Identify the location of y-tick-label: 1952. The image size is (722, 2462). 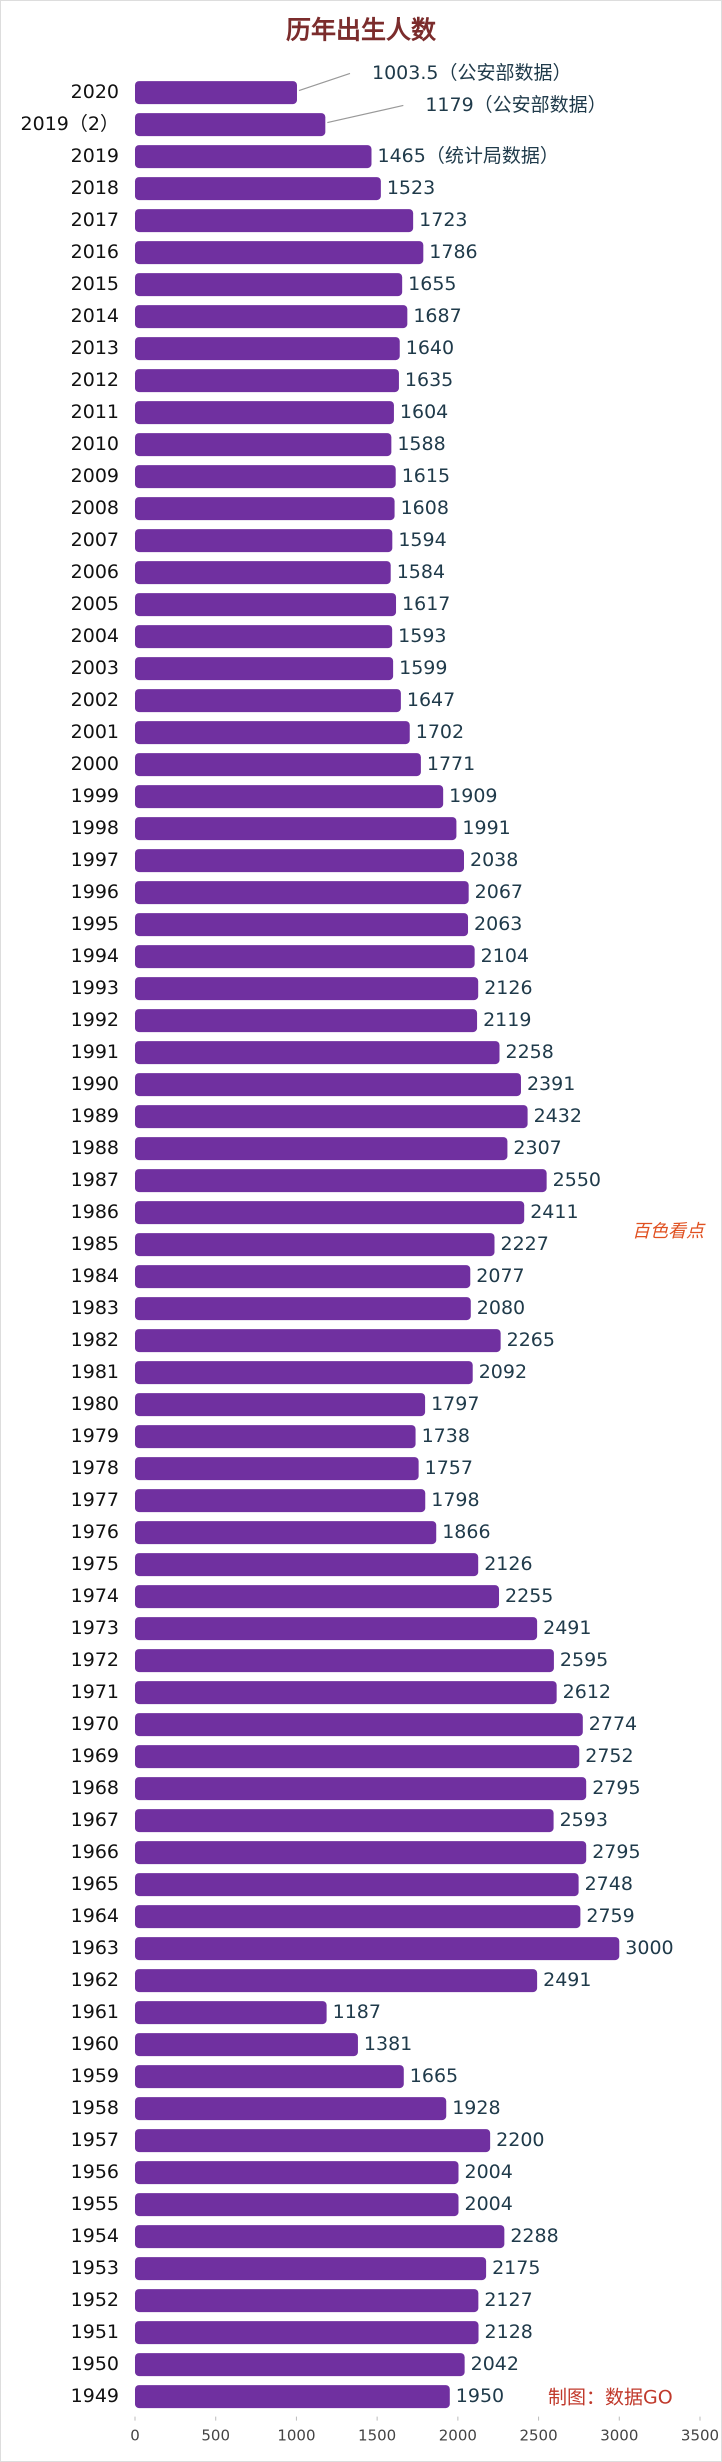
(95, 2300).